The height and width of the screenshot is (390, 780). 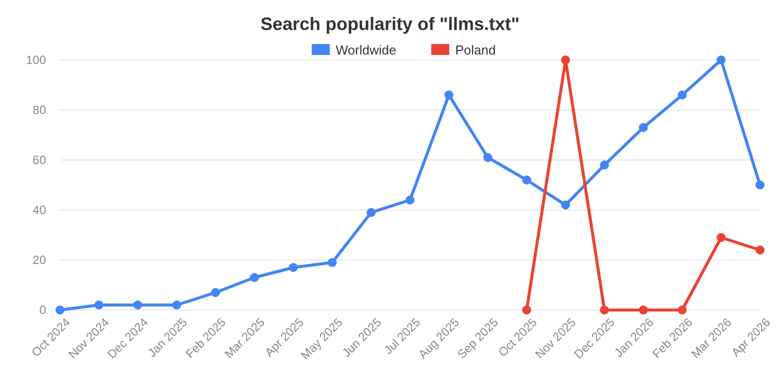 What do you see at coordinates (39, 160) in the screenshot?
I see `y-tick-label: 60` at bounding box center [39, 160].